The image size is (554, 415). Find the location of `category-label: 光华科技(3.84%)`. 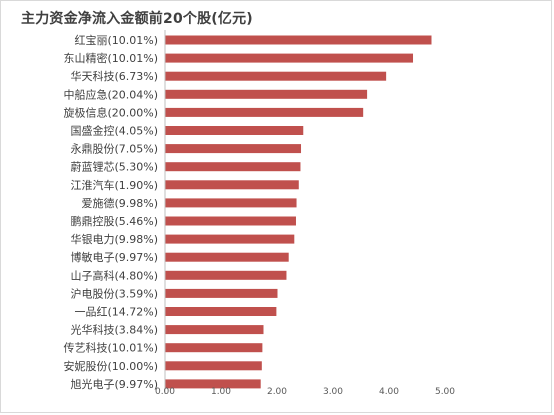

category-label: 光华科技(3.84%) is located at coordinates (114, 330).